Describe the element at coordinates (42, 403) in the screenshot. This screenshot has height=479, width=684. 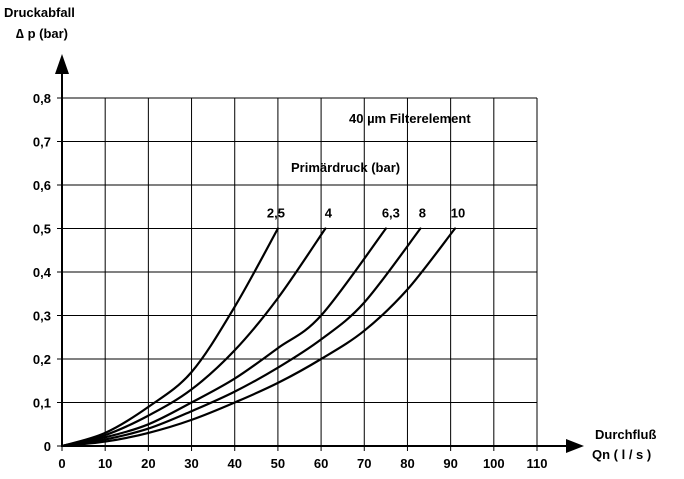
I see `y-tick-label: 0,1` at that location.